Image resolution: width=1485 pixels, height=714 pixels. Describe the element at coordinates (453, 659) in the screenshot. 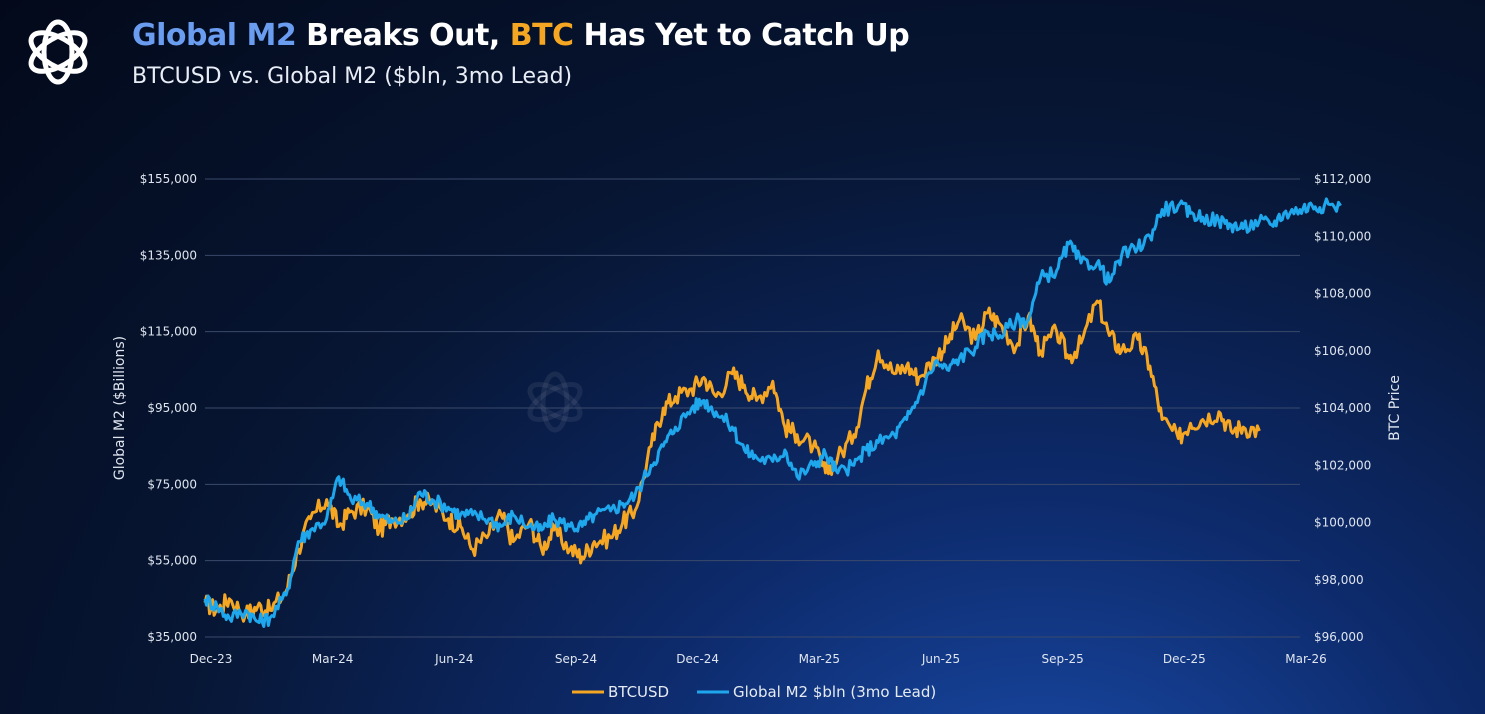

I see `x-tick-label: Jun-24` at that location.